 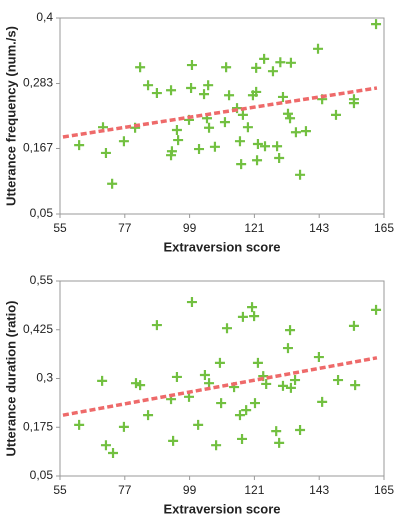 I want to click on y-tick-label: 0,55, so click(x=42, y=280).